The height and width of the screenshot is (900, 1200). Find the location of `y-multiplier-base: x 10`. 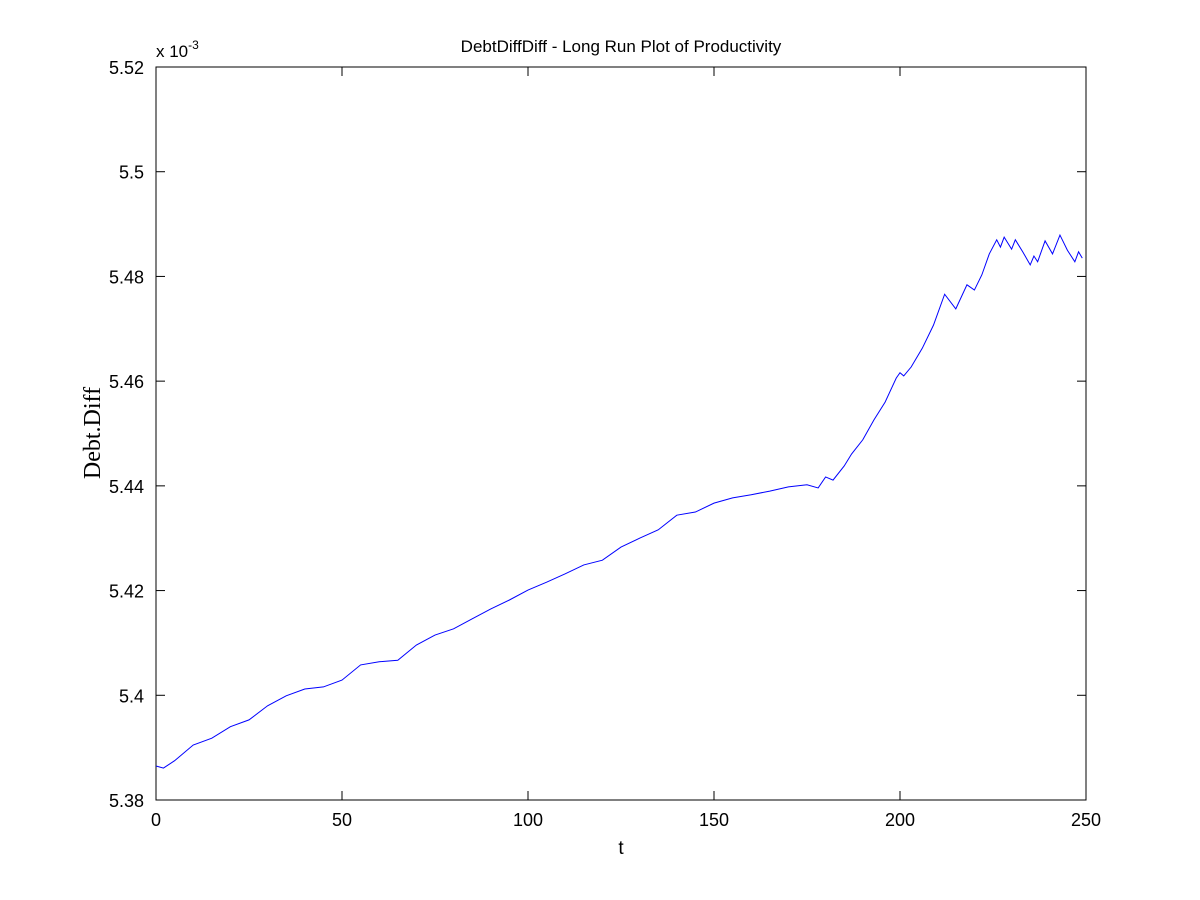

y-multiplier-base: x 10 is located at coordinates (172, 51).